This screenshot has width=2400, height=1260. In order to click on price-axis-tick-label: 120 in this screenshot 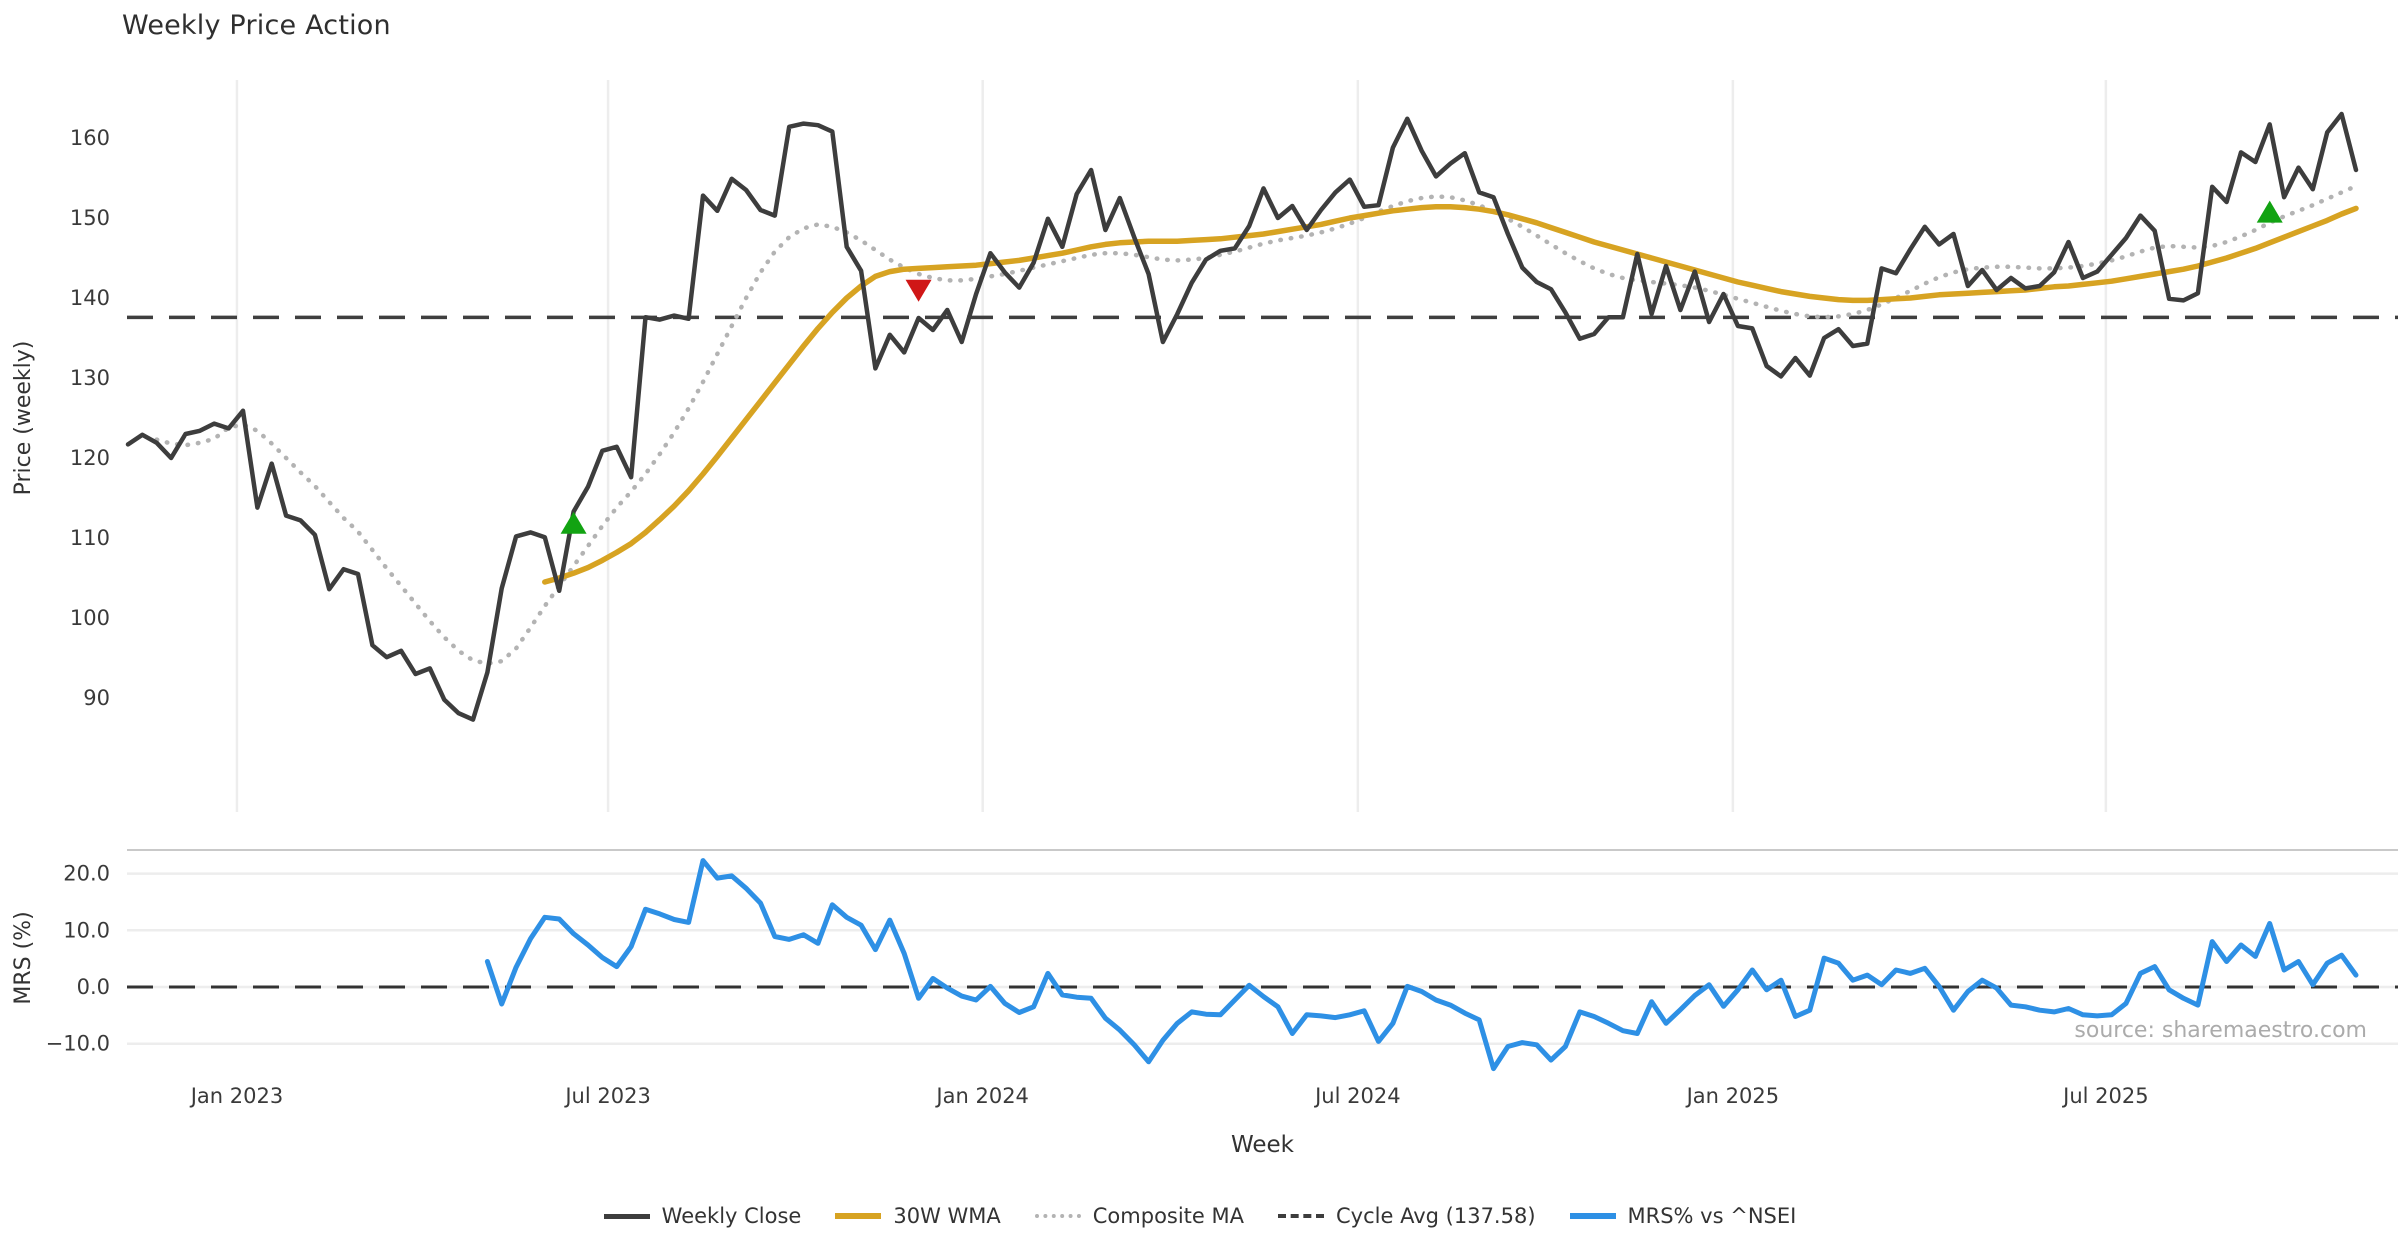, I will do `click(90, 458)`.